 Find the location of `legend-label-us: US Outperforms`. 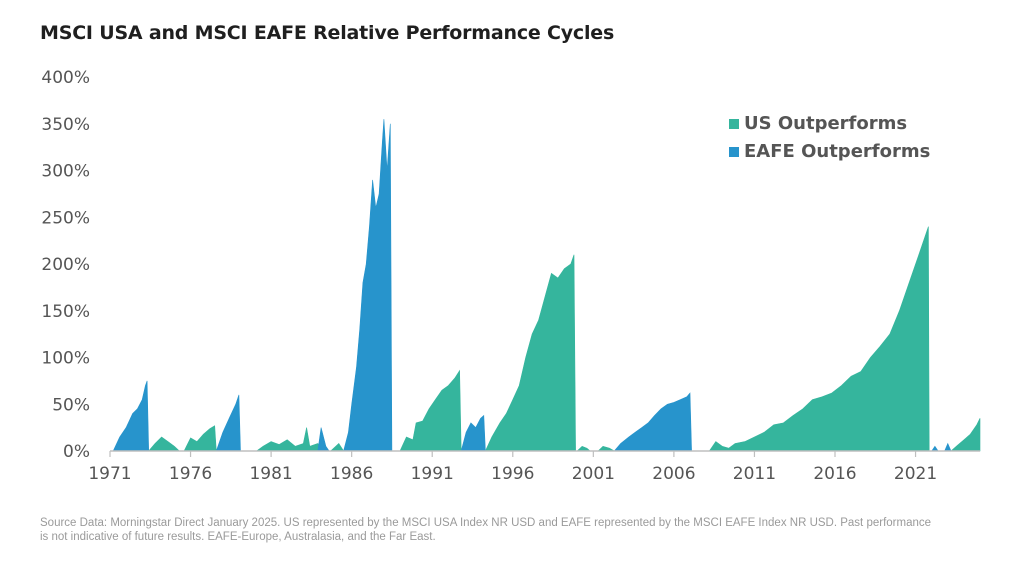

legend-label-us: US Outperforms is located at coordinates (825, 123).